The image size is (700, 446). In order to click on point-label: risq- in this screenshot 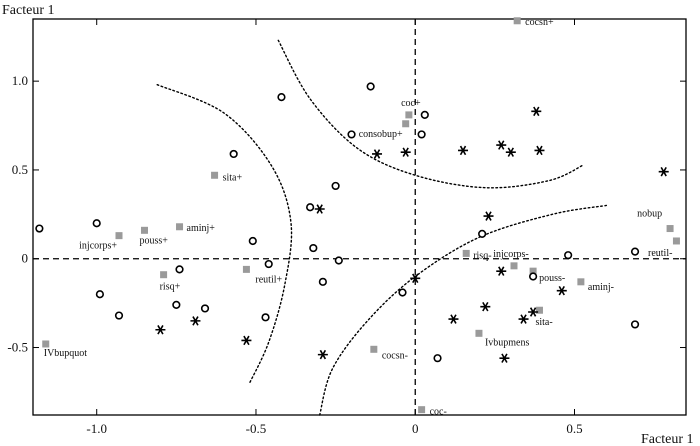, I will do `click(482, 255)`.